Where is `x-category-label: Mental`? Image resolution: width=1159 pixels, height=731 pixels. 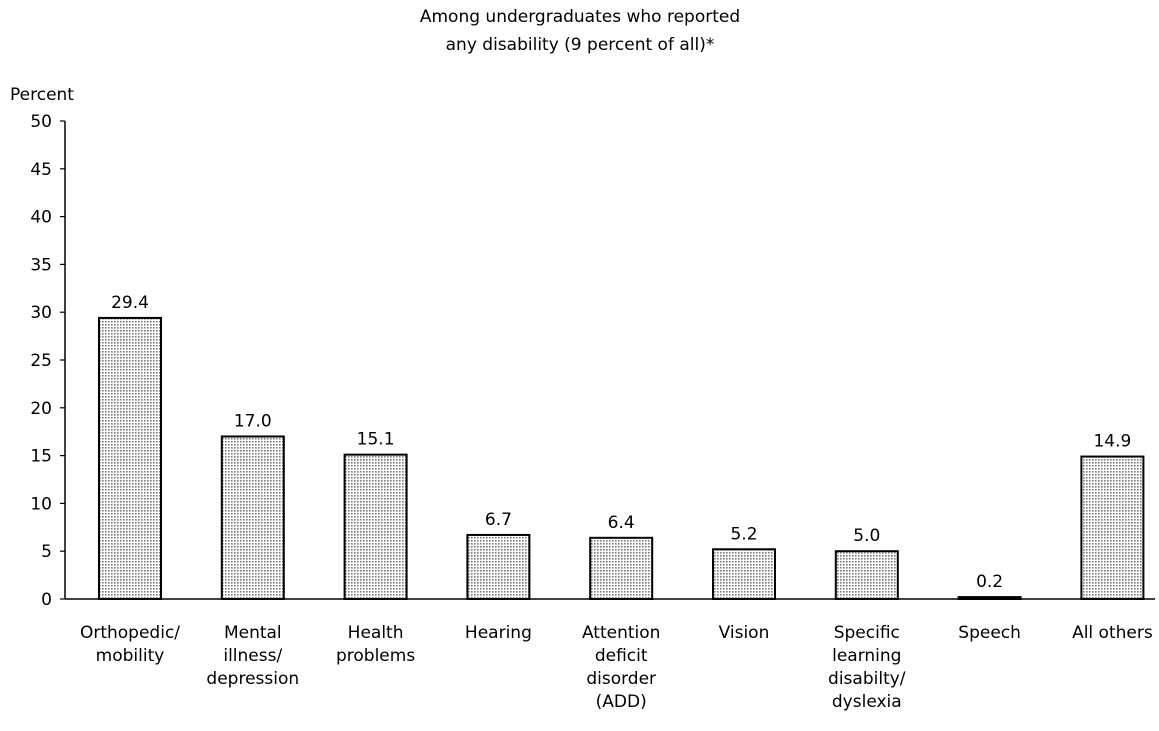 x-category-label: Mental is located at coordinates (253, 633).